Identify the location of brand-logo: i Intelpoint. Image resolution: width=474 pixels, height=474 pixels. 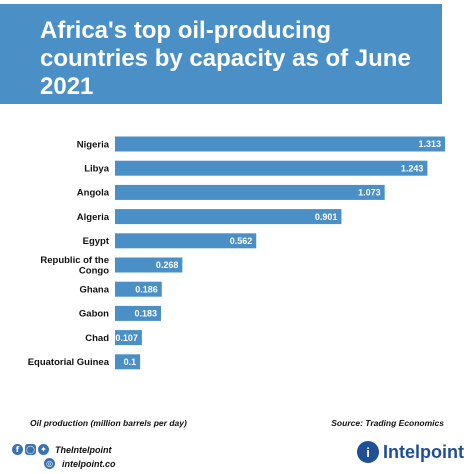
(410, 452).